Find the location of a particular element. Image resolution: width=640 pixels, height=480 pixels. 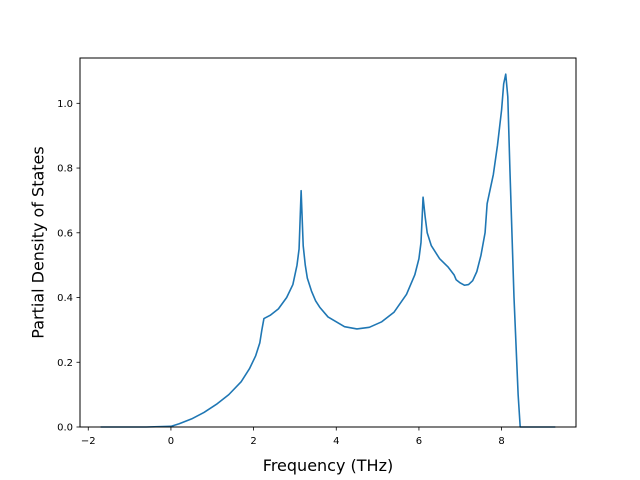

x-tick-label: 4 is located at coordinates (336, 441).